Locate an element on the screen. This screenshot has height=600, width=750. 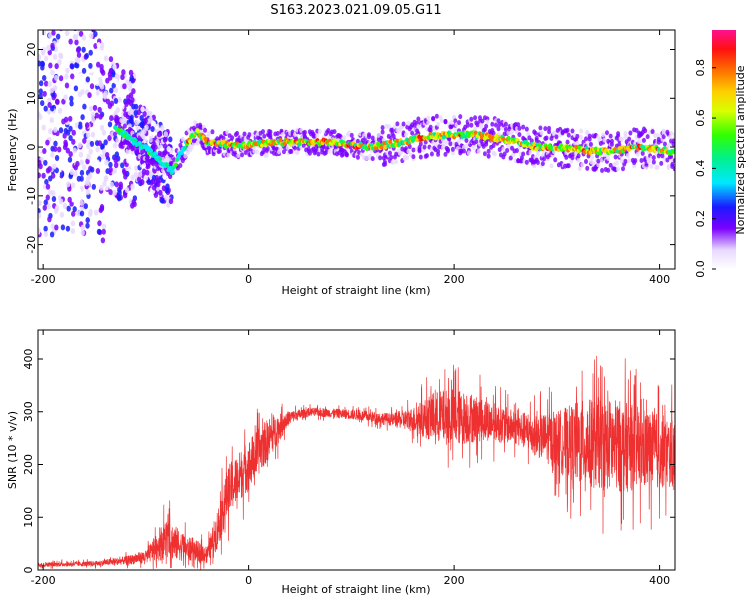
snr-ytick-label: 300 is located at coordinates (28, 411).